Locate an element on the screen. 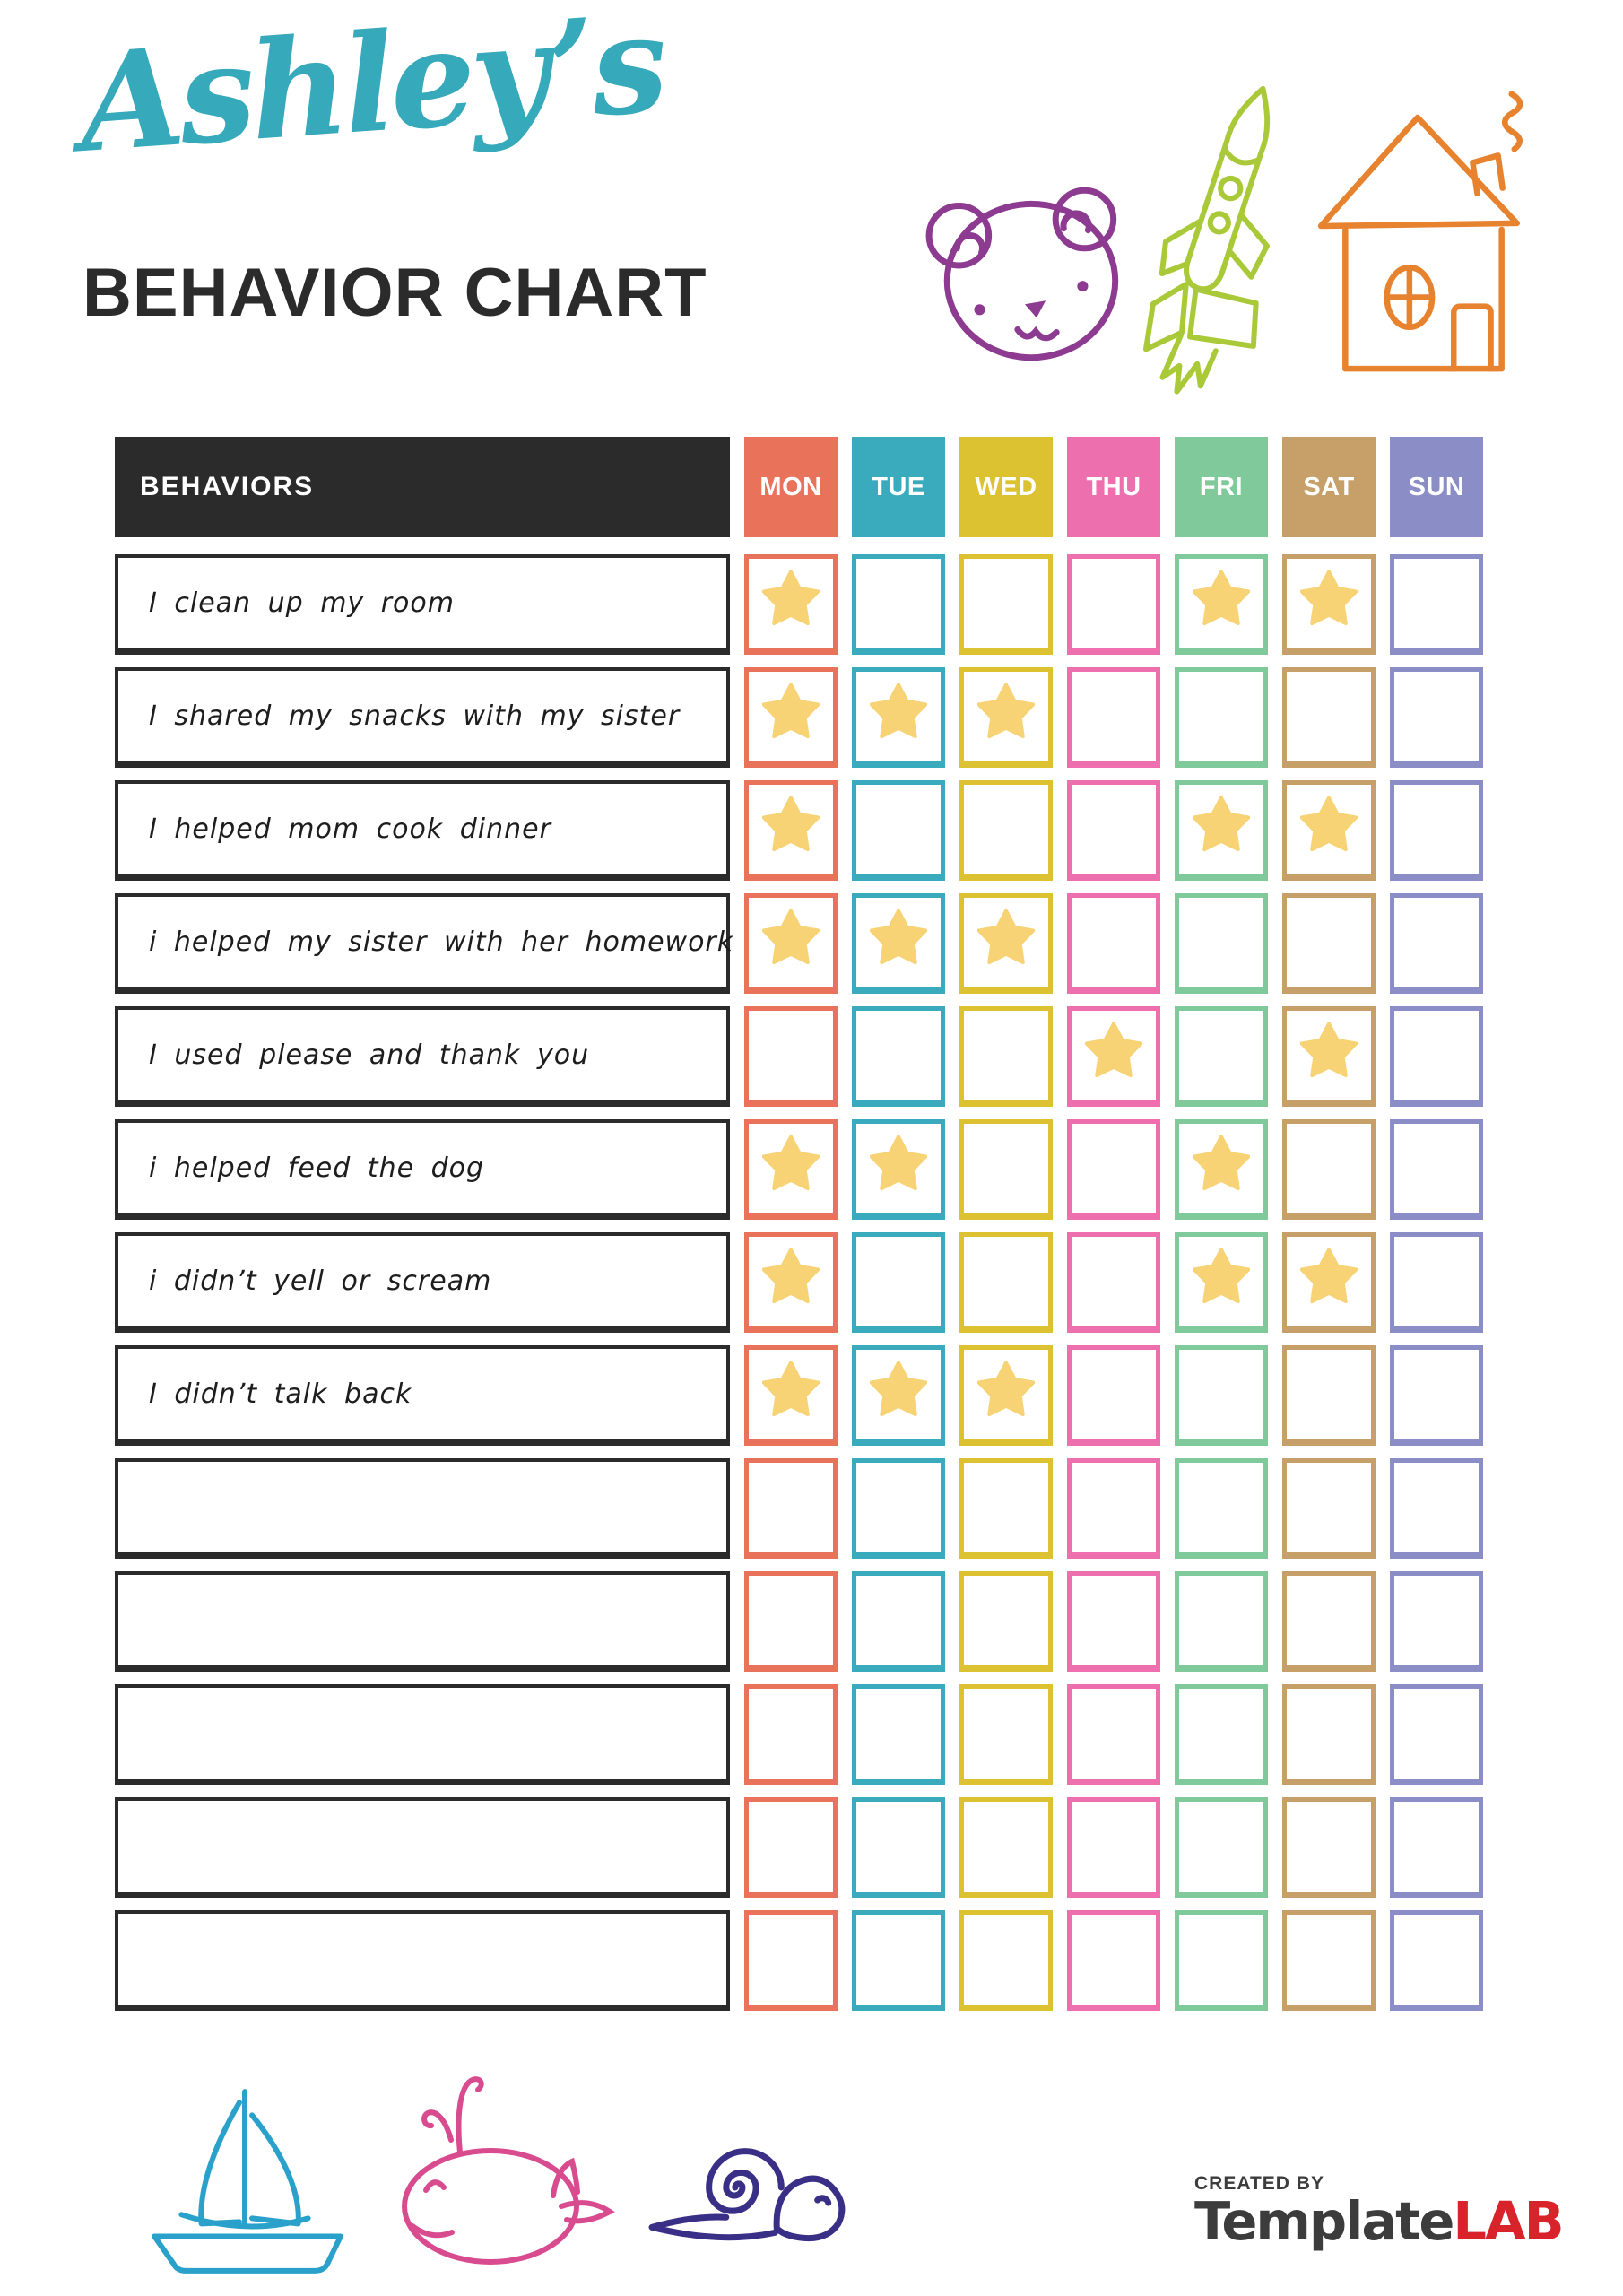 Image resolution: width=1623 pixels, height=2296 pixels. behavior-label-cell: I used please and thank you is located at coordinates (422, 1056).